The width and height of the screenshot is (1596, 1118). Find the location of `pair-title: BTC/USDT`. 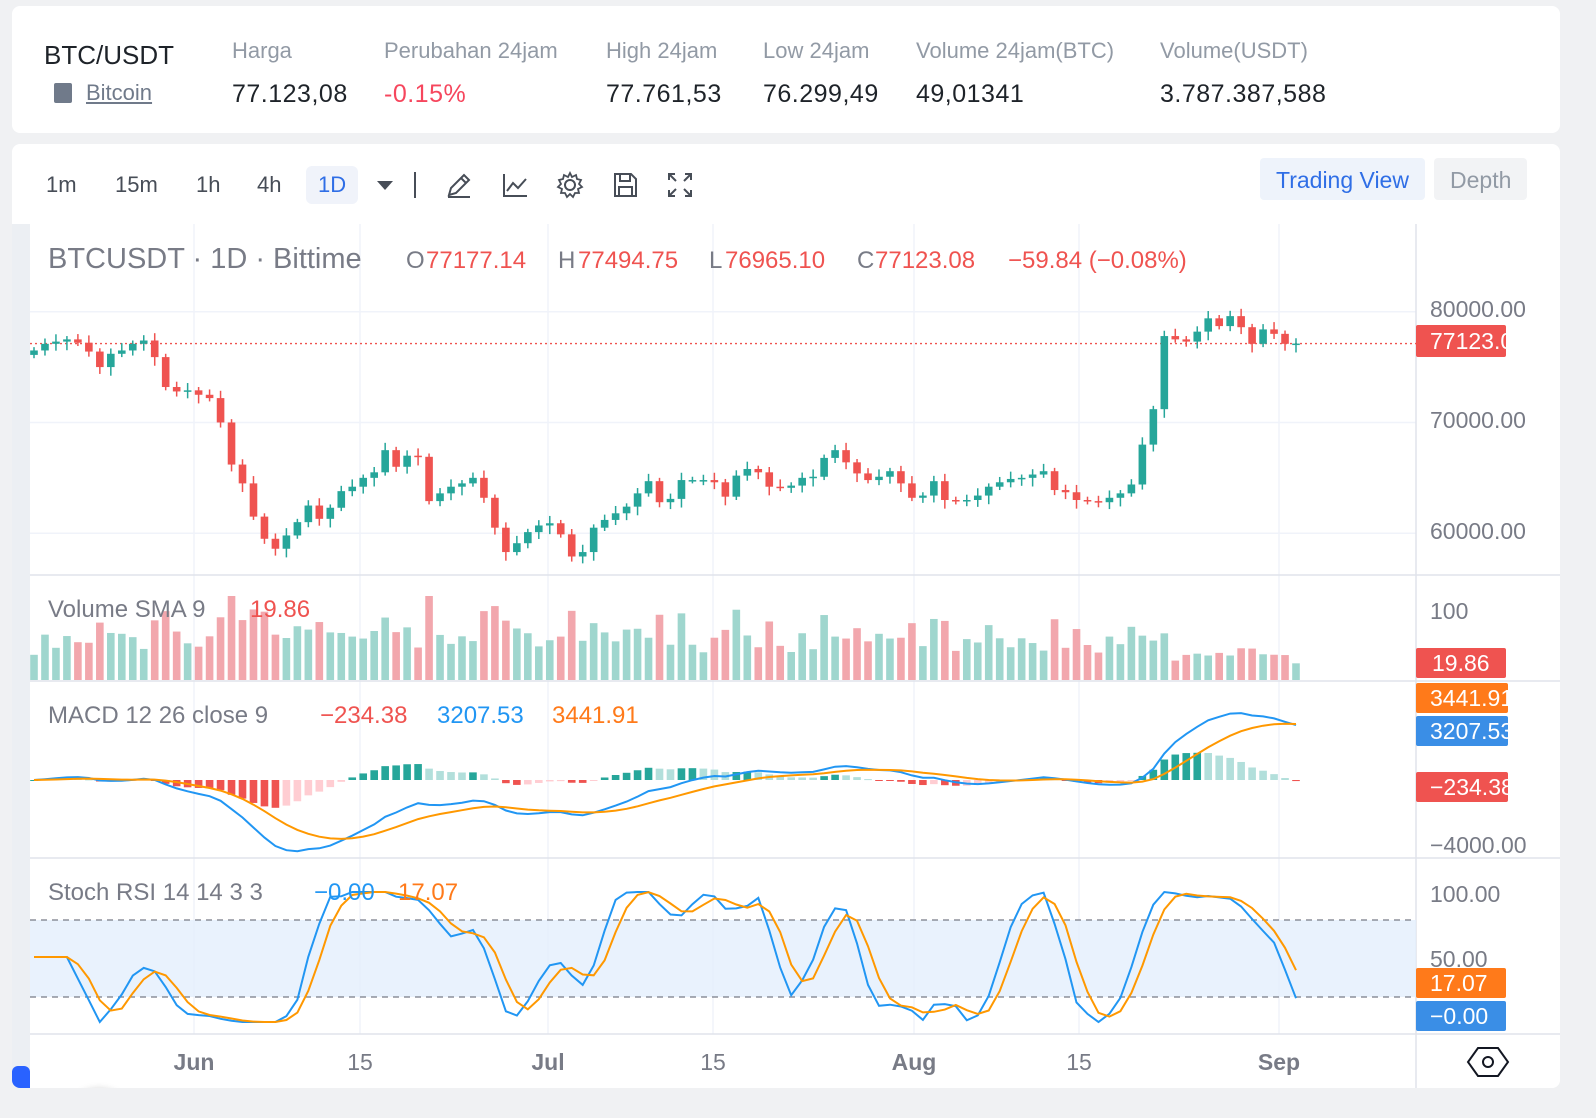

pair-title: BTC/USDT is located at coordinates (109, 55).